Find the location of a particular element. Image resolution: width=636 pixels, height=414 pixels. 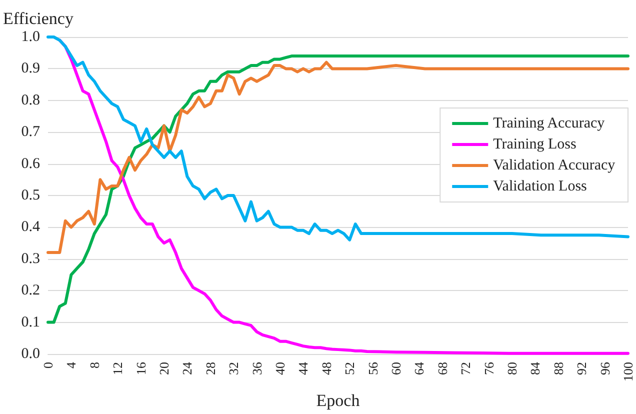

x-tick-label: 76 is located at coordinates (488, 368).